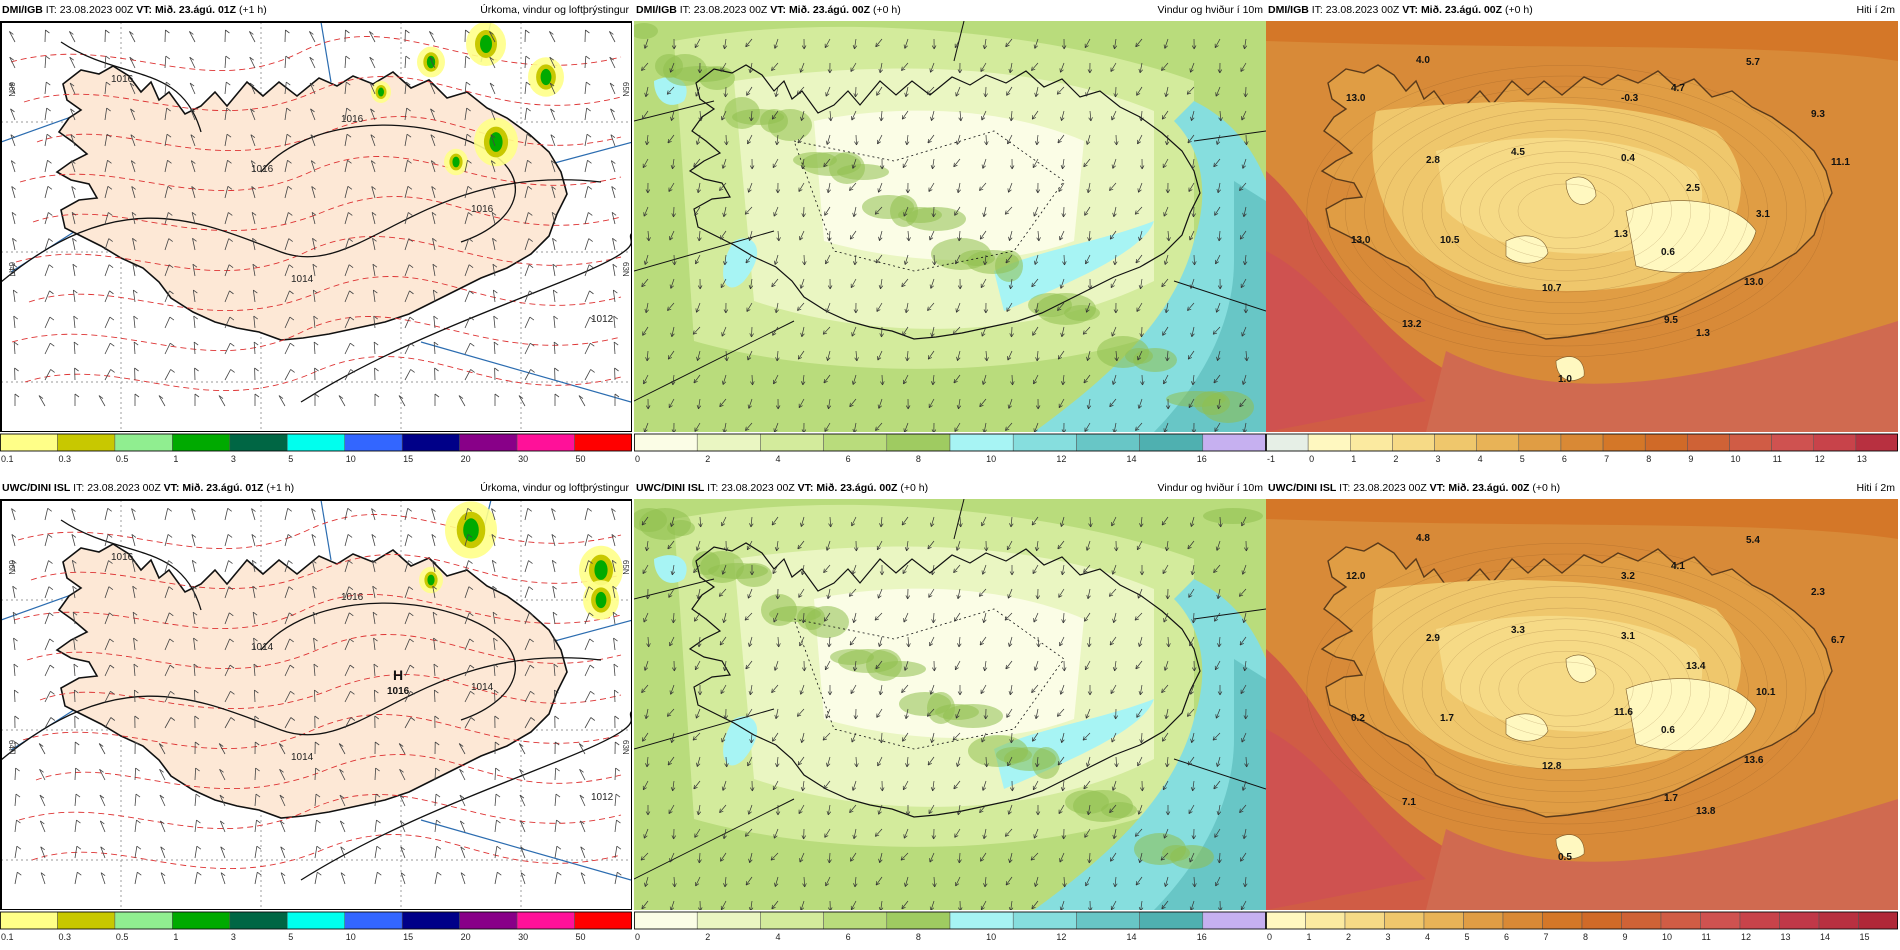 The image size is (1900, 950). Describe the element at coordinates (316, 226) in the screenshot. I see `map-area: 1016 1016 1016 1014 1012 1016 66N 64N 65N 63N` at that location.